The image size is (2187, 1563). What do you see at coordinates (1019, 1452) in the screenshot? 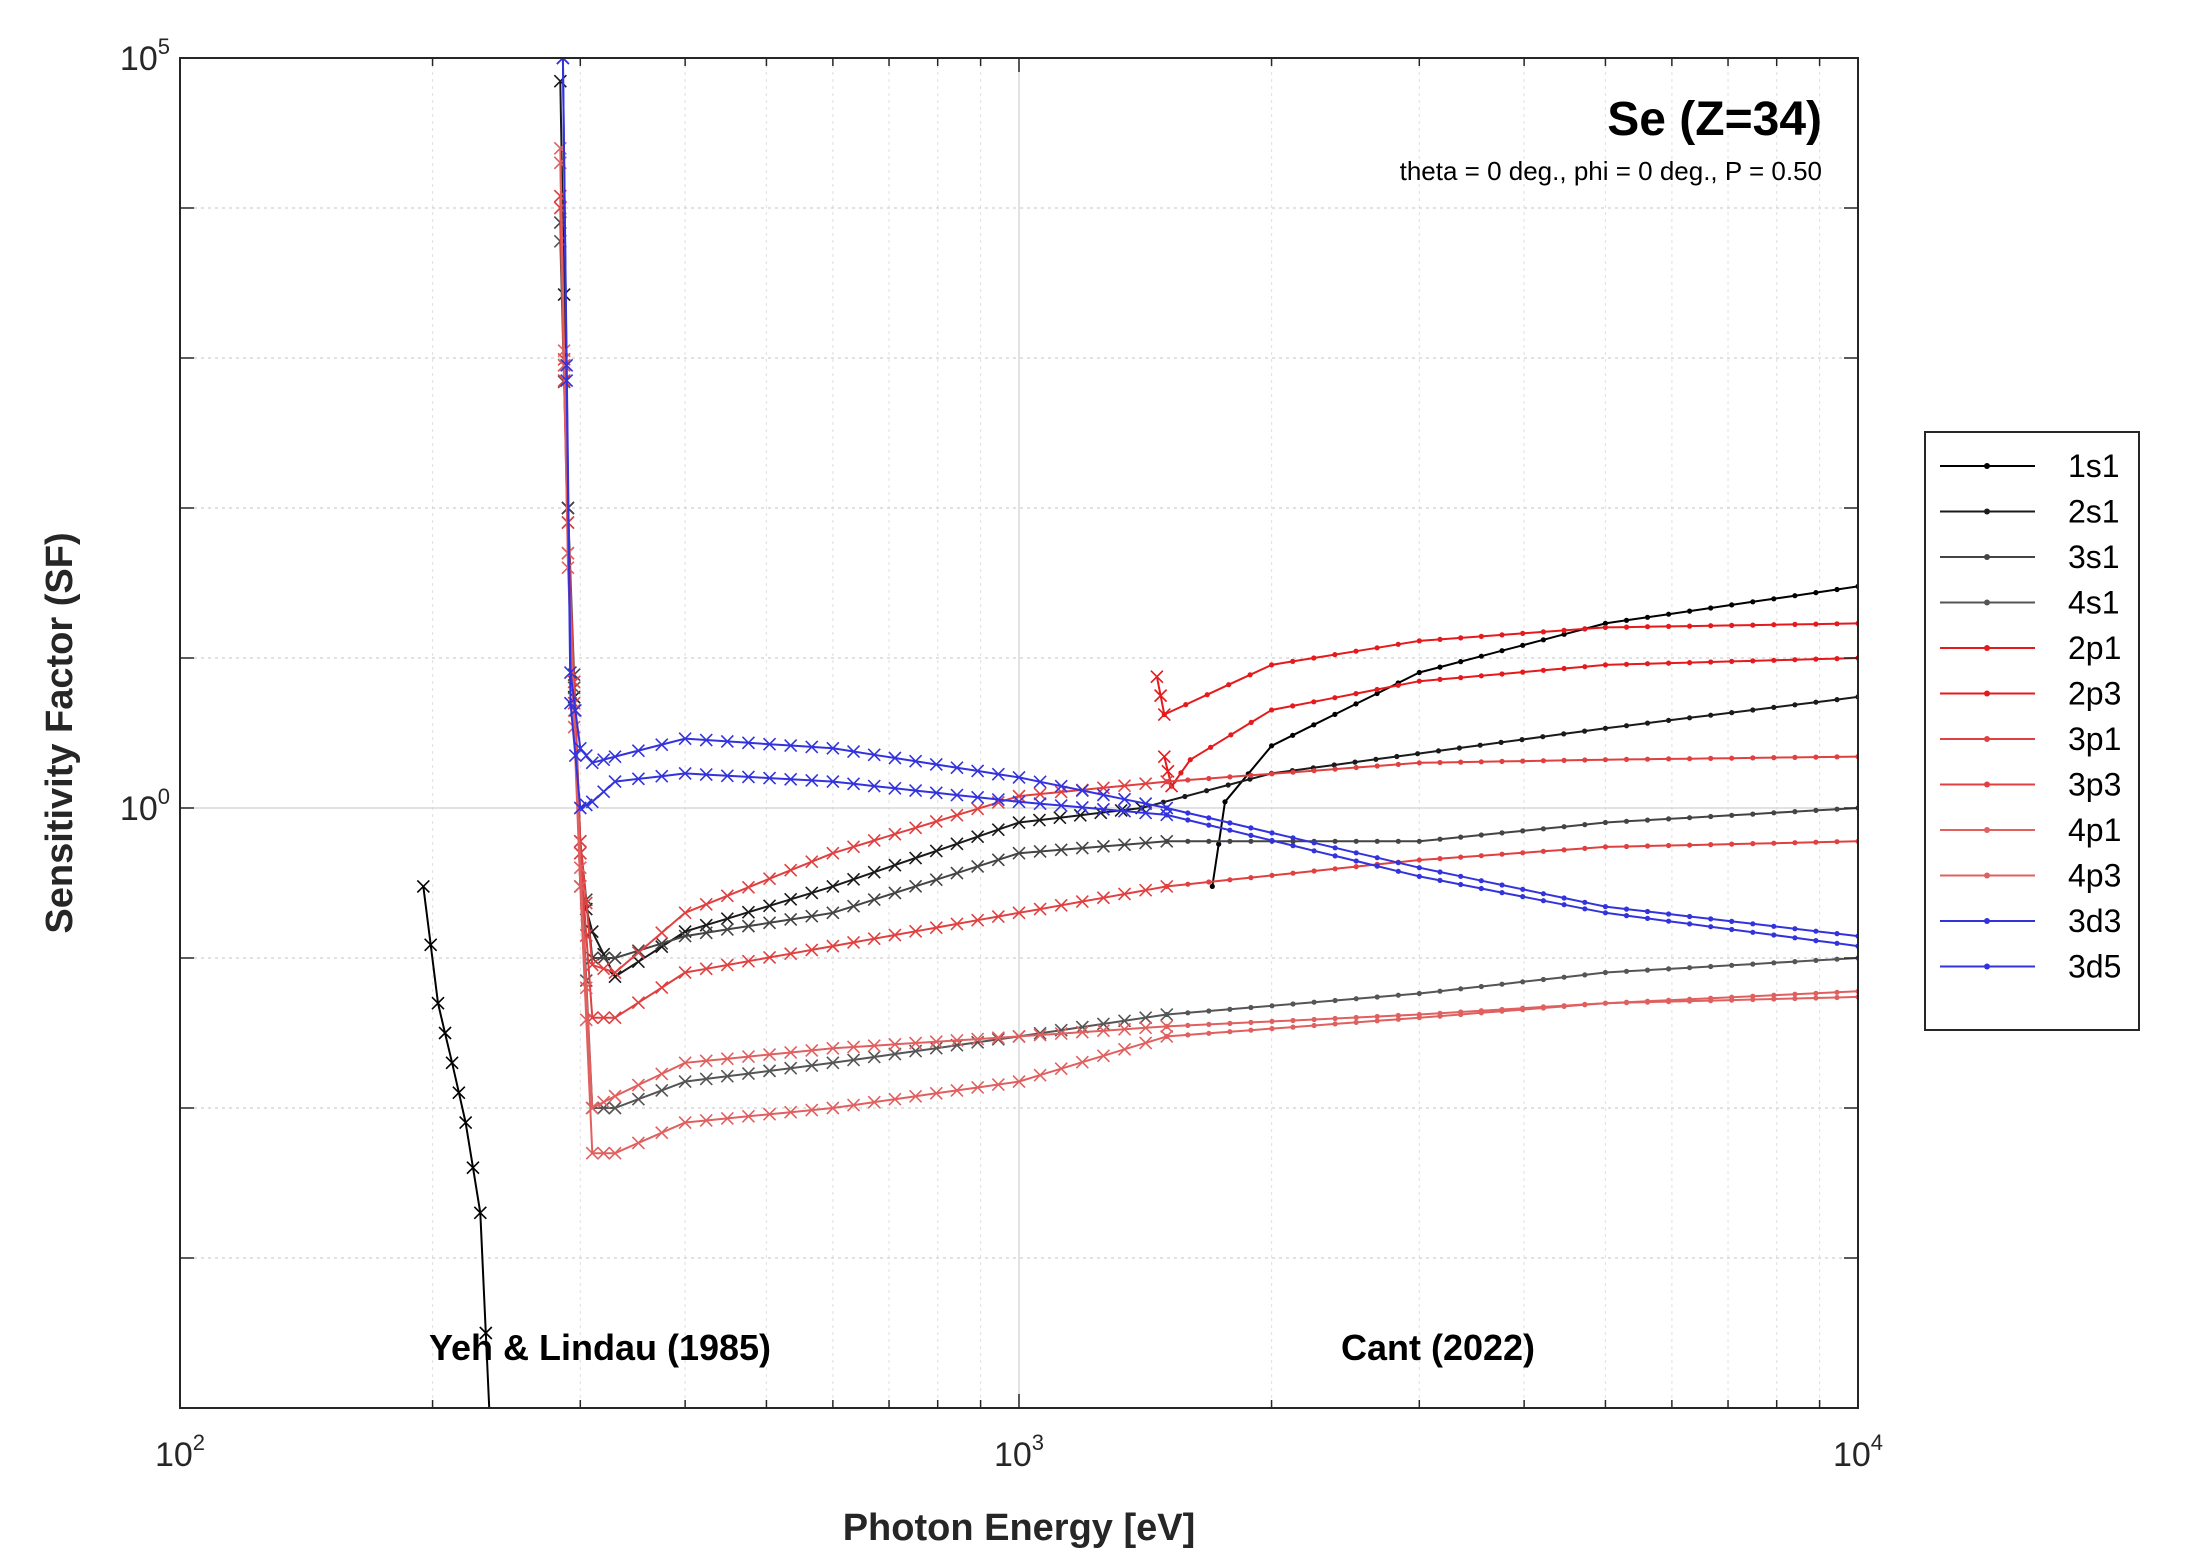
I see `x-tick-label: 103` at bounding box center [1019, 1452].